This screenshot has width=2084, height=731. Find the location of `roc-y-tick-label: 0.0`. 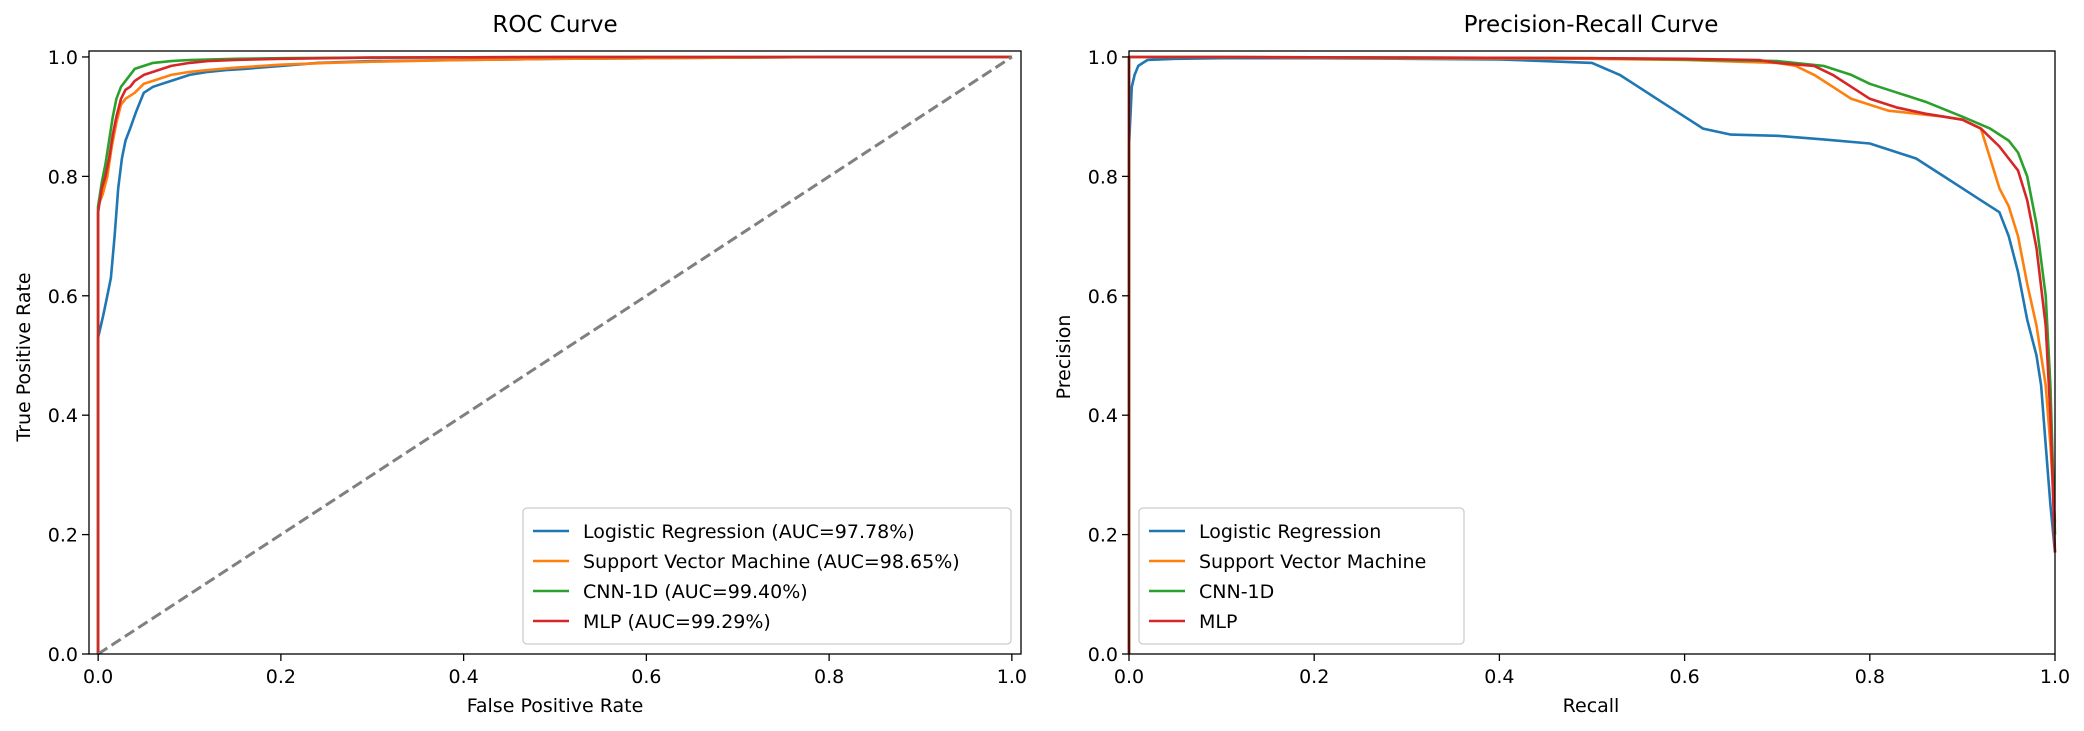

roc-y-tick-label: 0.0 is located at coordinates (63, 655).